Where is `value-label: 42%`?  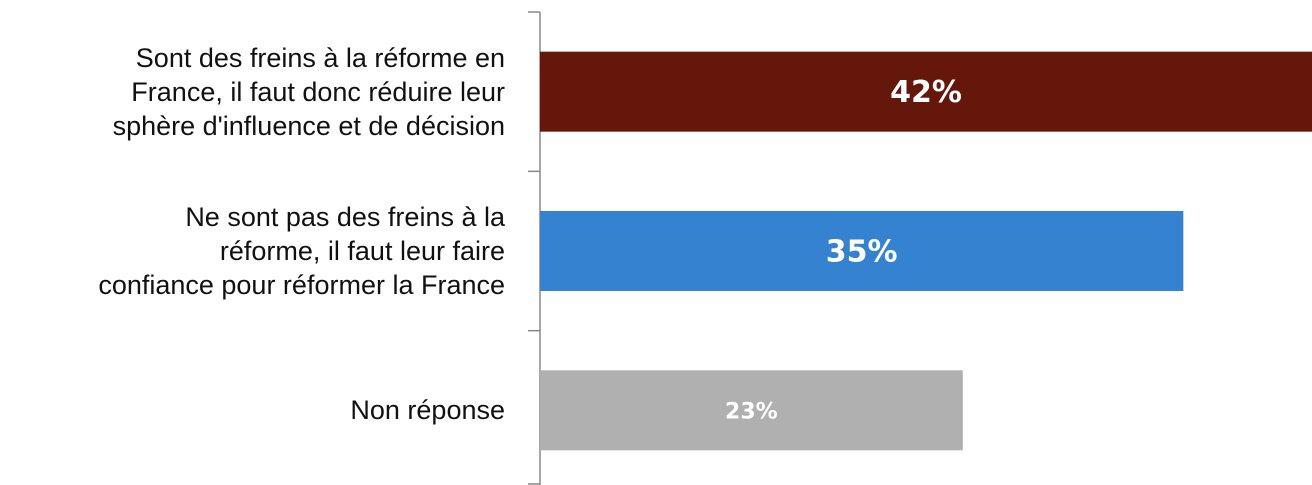
value-label: 42% is located at coordinates (926, 92).